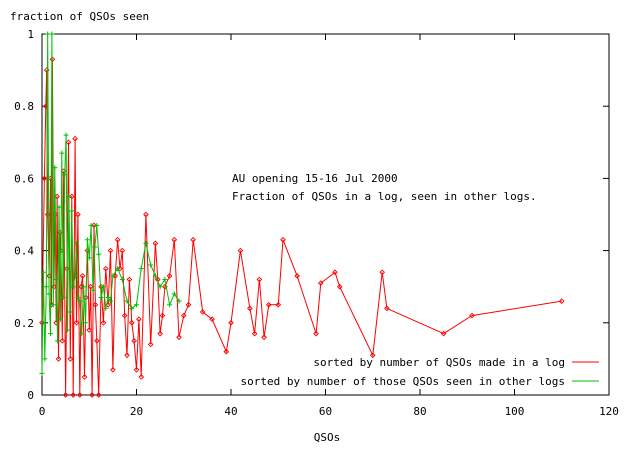  What do you see at coordinates (24, 106) in the screenshot?
I see `y-tick-label: 0.8` at bounding box center [24, 106].